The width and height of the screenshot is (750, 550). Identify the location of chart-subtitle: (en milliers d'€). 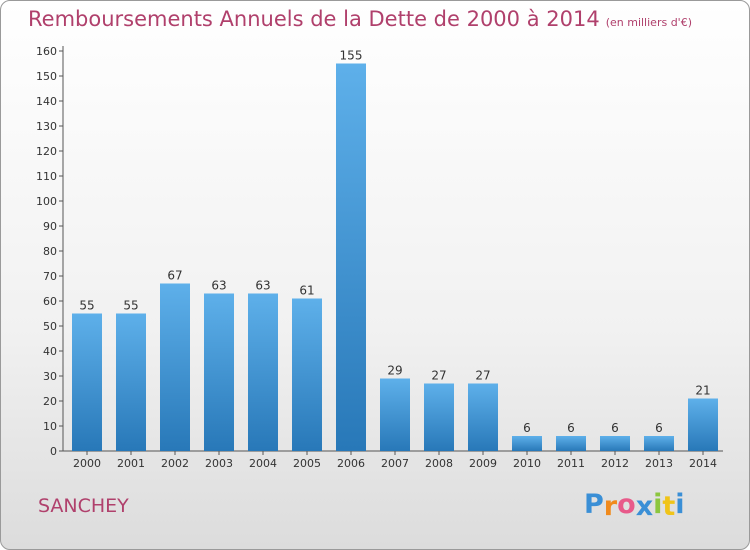
(648, 22).